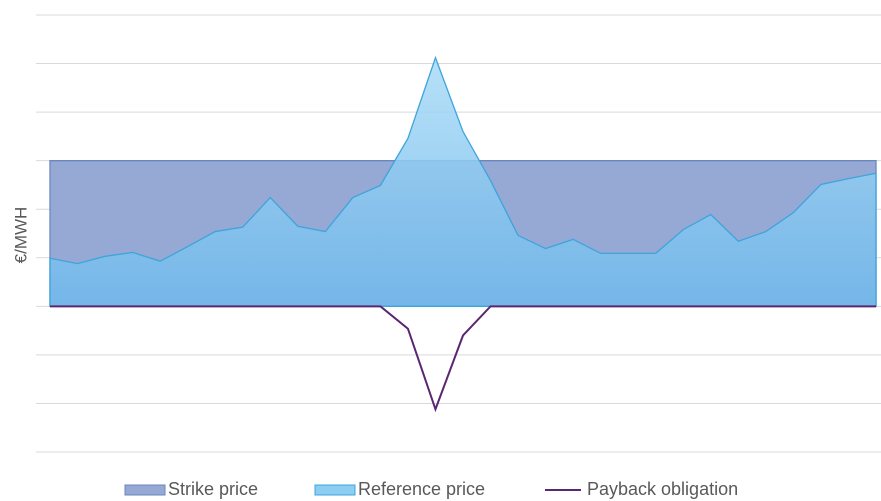 The image size is (881, 501). Describe the element at coordinates (421, 489) in the screenshot. I see `legend-label: Reference price` at that location.